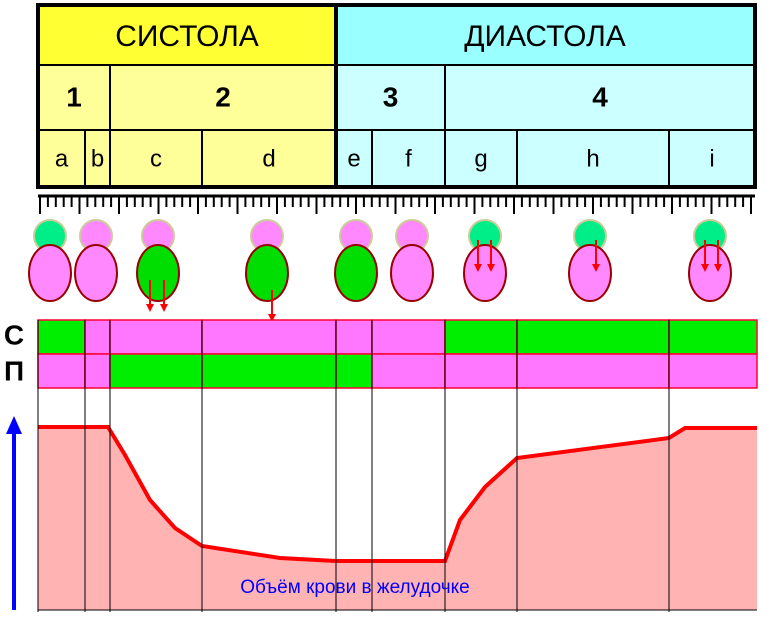 This screenshot has height=622, width=767. I want to click on phase-labels: 1 2 3 4 a b c d e f g h i, so click(385, 126).